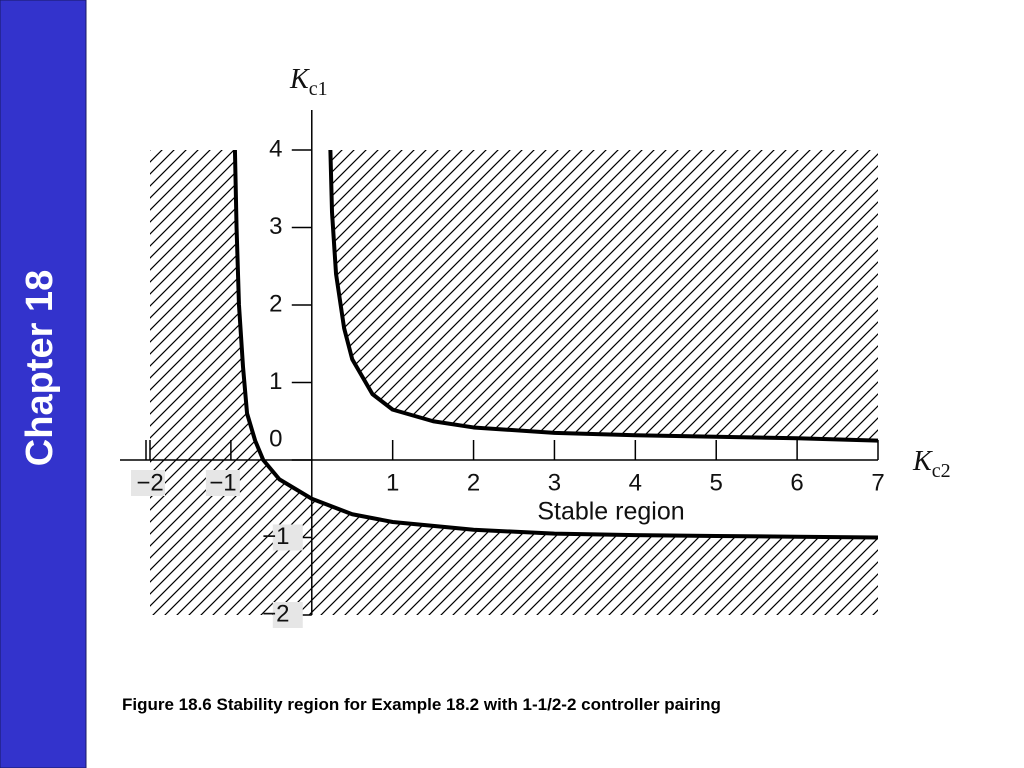 Image resolution: width=1024 pixels, height=768 pixels. I want to click on y-tick-label: −2, so click(275, 613).